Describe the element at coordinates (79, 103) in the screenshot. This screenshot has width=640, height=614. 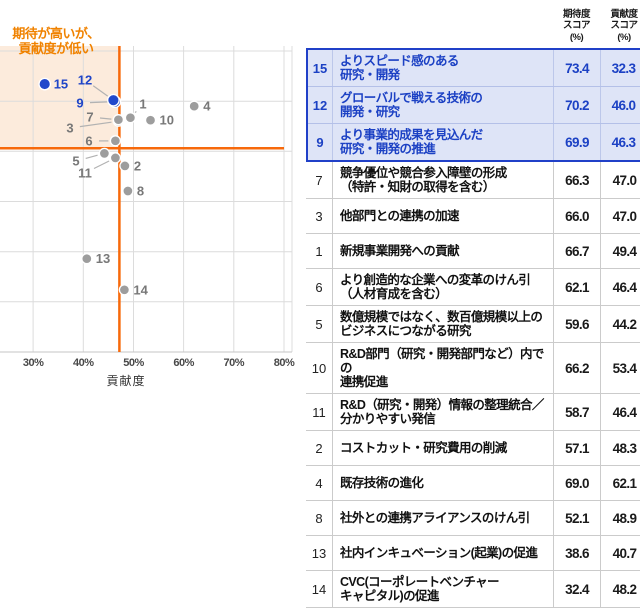
I see `point-label-9: 9` at that location.